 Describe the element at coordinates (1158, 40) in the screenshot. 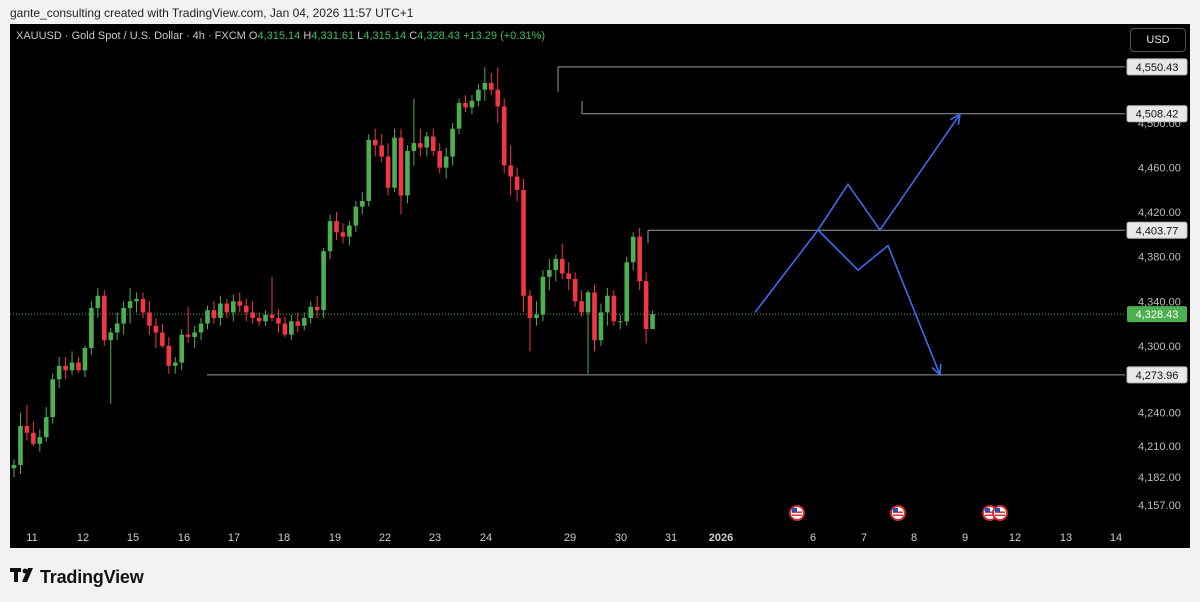

I see `currency-button: USD` at that location.